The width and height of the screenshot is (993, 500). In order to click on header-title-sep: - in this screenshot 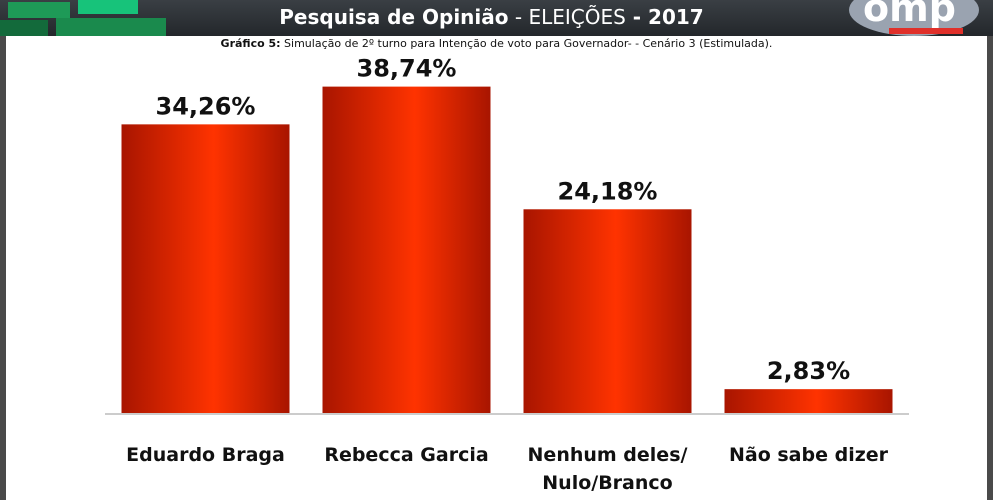, I will do `click(518, 17)`.